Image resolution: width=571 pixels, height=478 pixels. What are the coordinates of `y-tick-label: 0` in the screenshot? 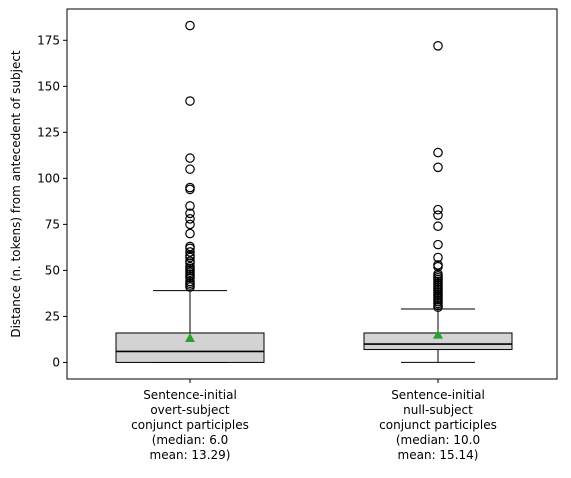 It's located at (56, 362).